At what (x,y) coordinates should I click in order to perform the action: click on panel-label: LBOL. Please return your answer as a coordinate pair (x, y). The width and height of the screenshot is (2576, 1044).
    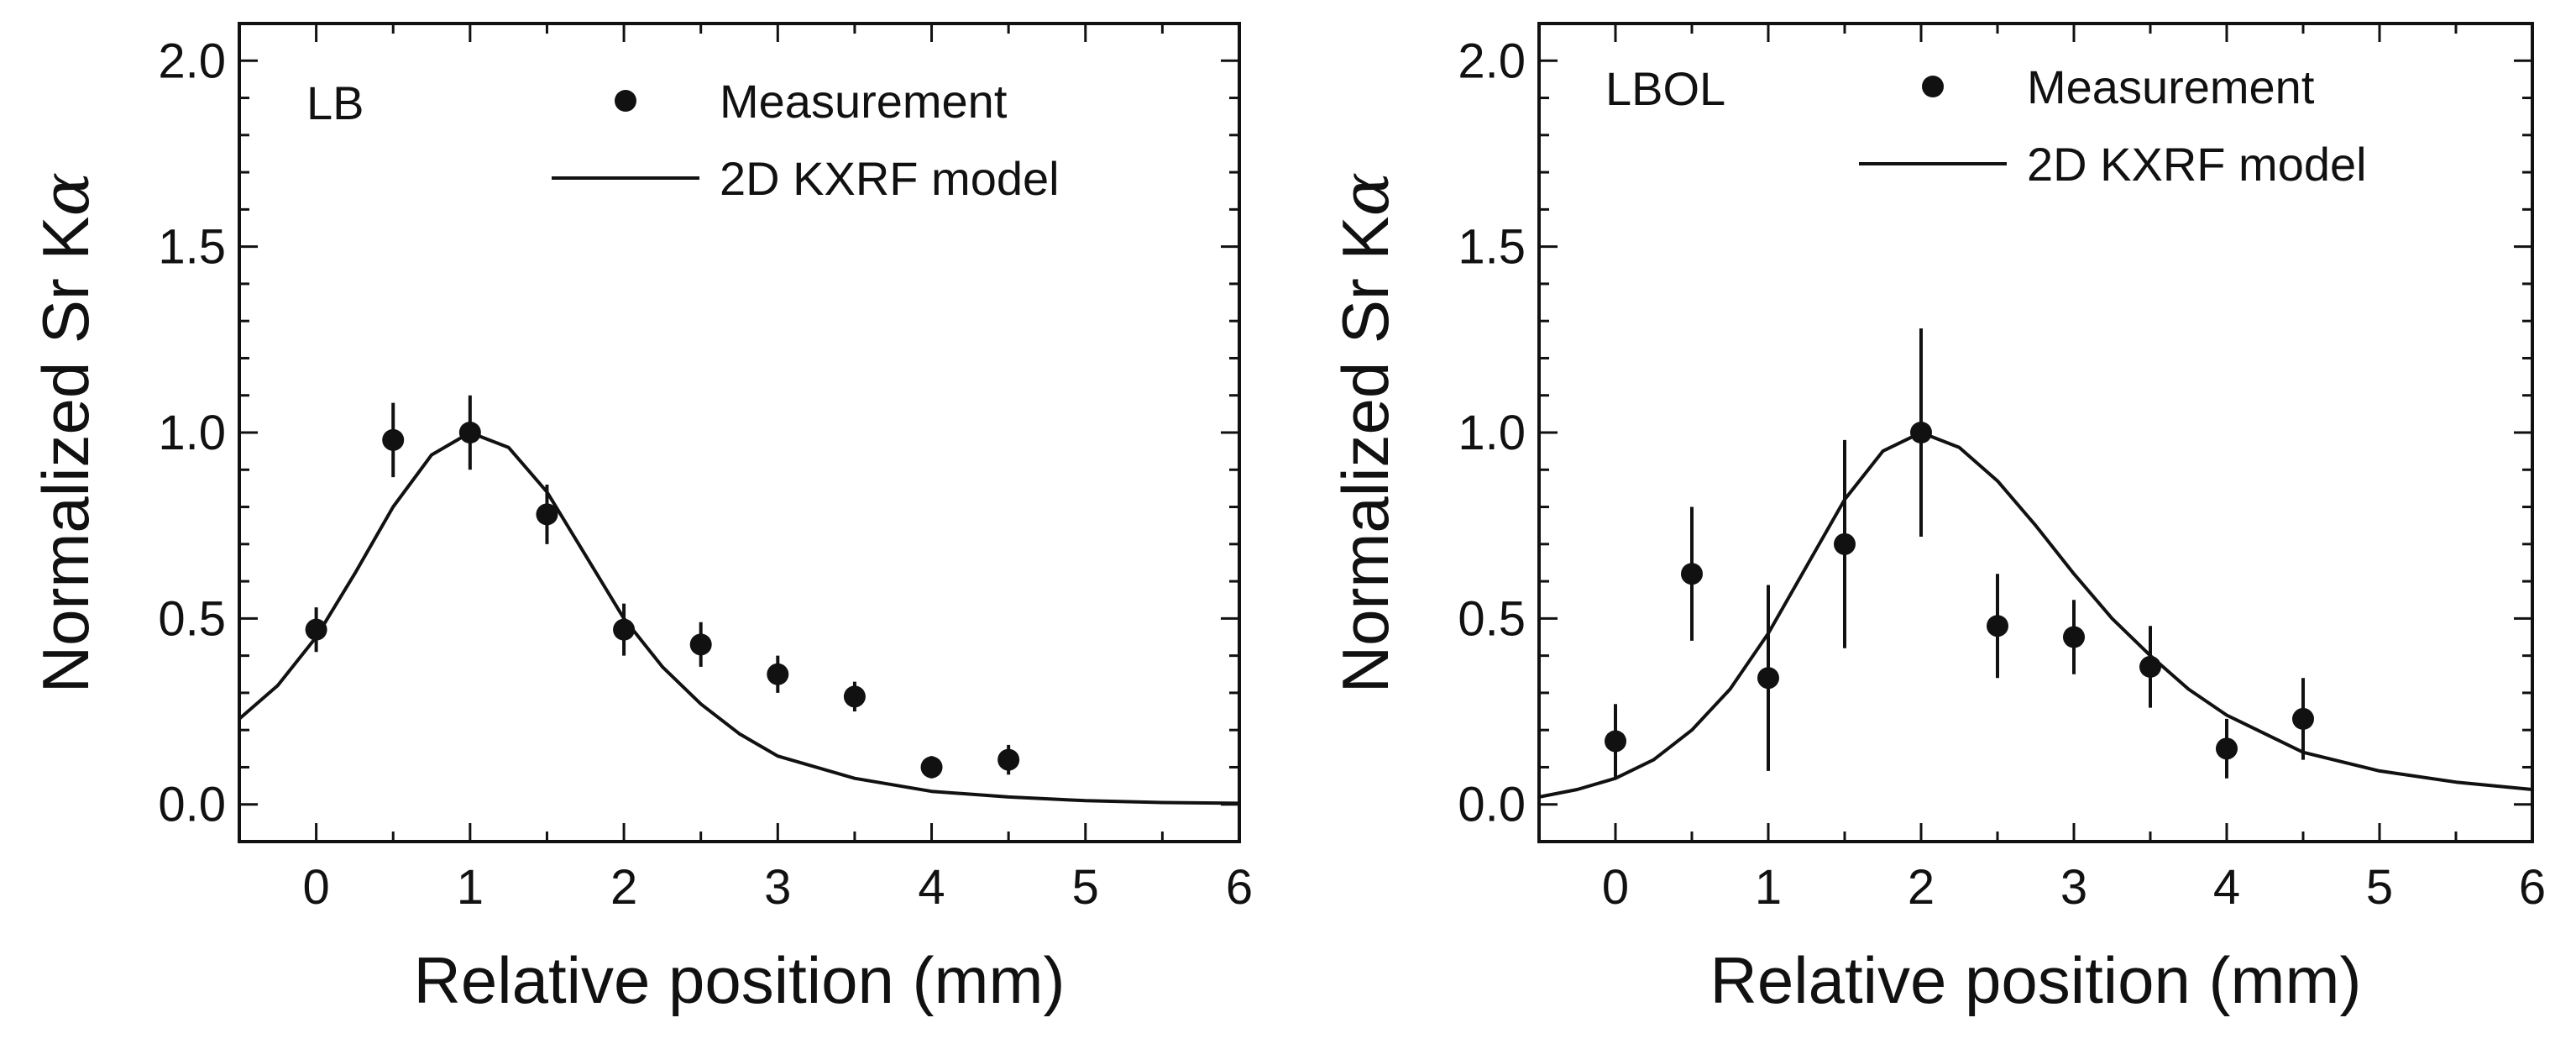
    Looking at the image, I should click on (1665, 88).